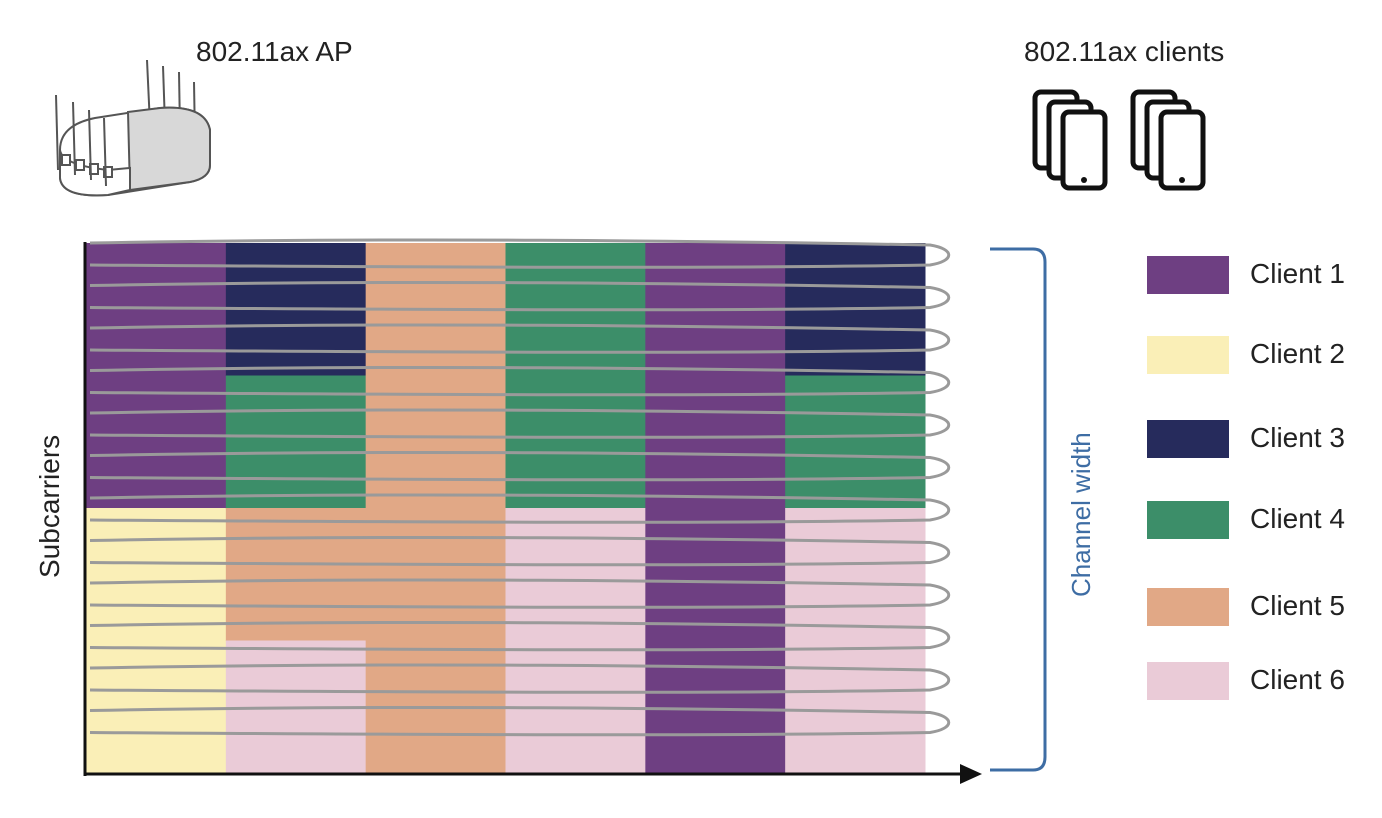 This screenshot has height=818, width=1382. What do you see at coordinates (133, 128) in the screenshot?
I see `wifi-access-point-icon` at bounding box center [133, 128].